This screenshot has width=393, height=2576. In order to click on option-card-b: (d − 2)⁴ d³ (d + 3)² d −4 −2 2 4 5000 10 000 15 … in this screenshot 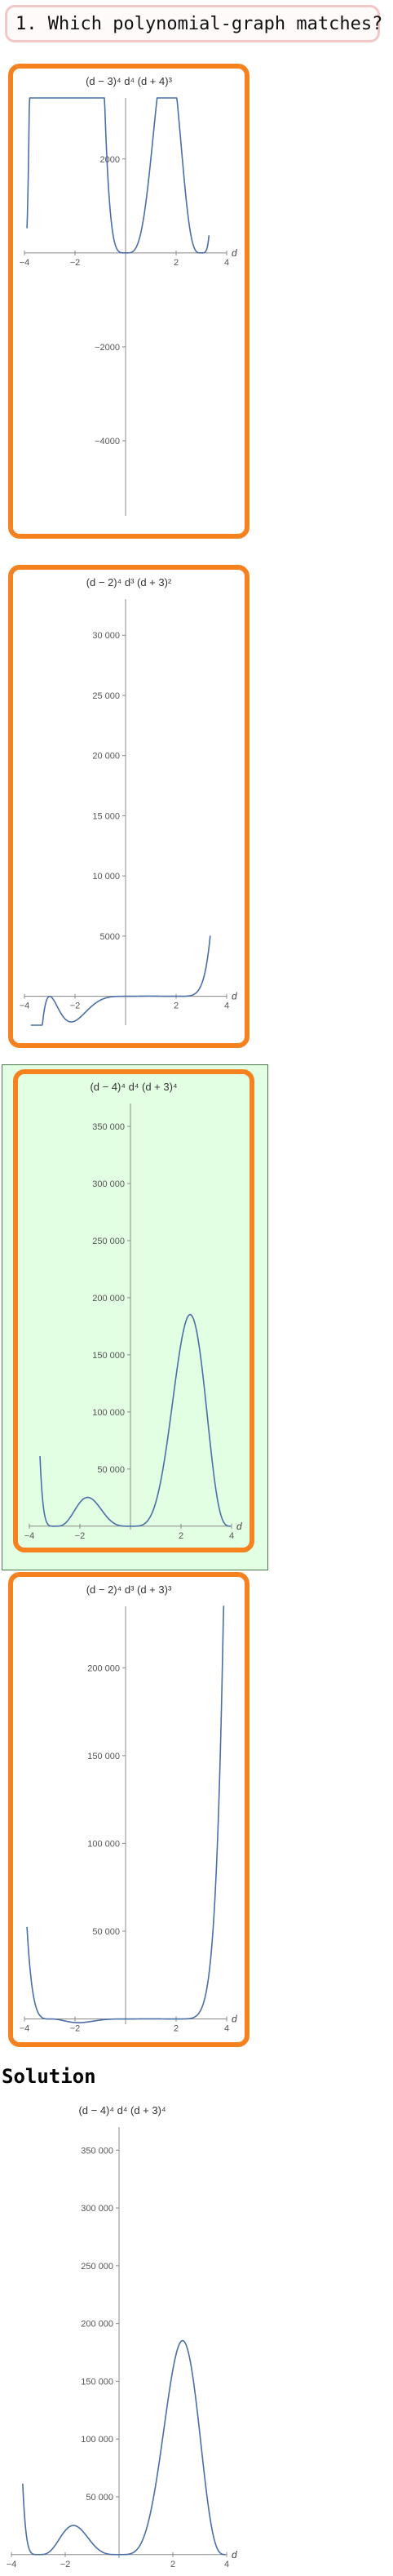, I will do `click(128, 806)`.